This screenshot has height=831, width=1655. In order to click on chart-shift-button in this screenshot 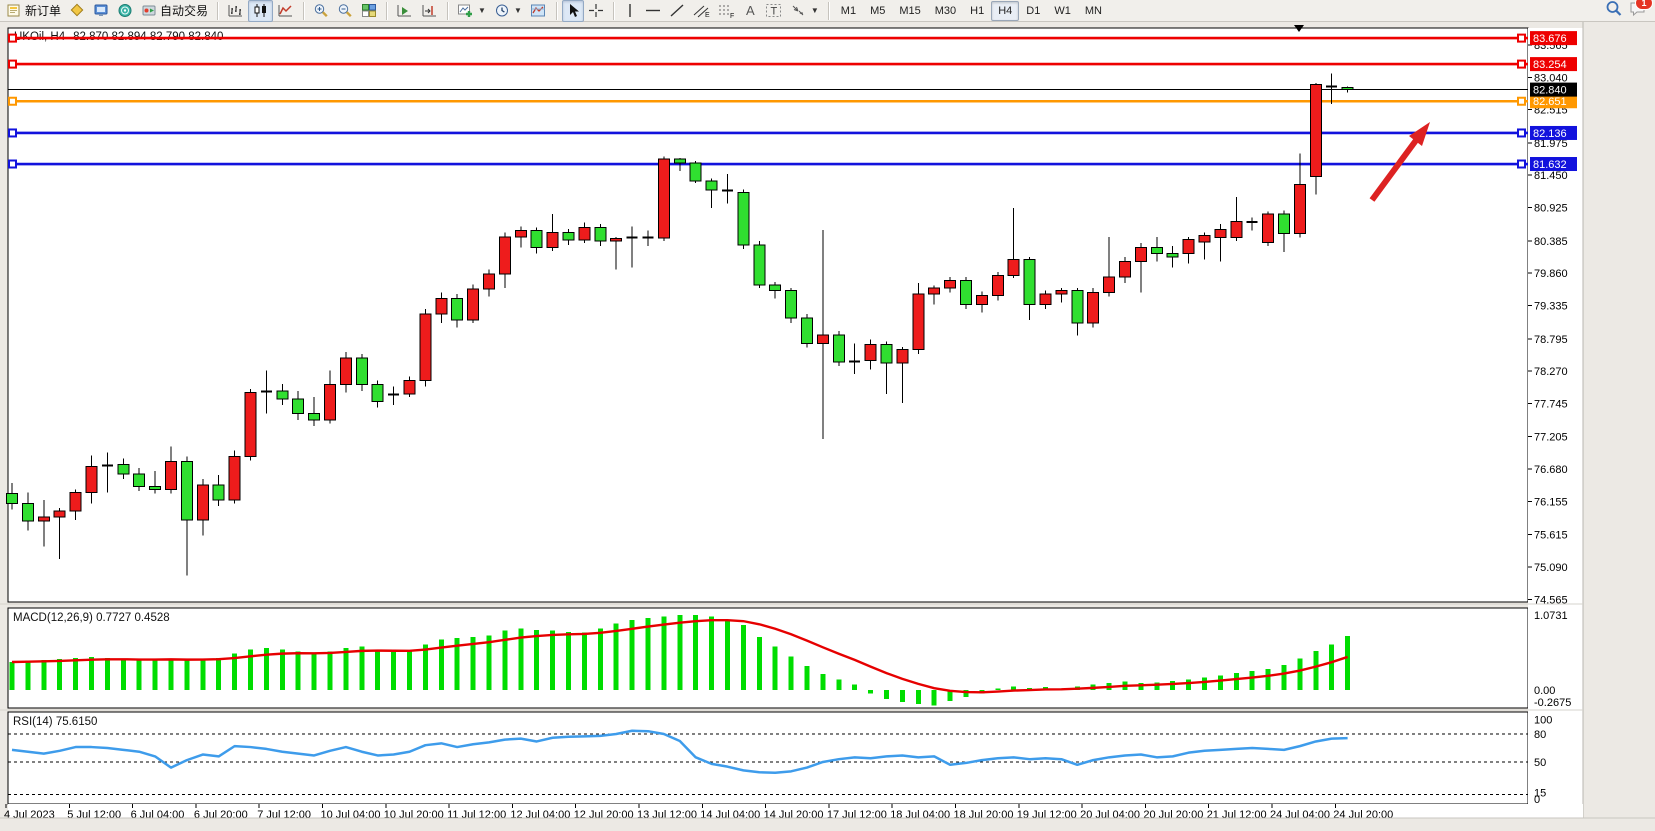, I will do `click(429, 11)`.